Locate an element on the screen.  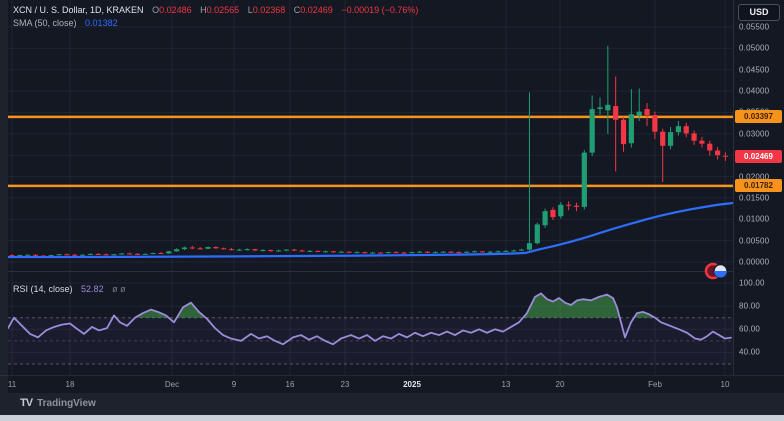
time-axis-label: 11 is located at coordinates (12, 384).